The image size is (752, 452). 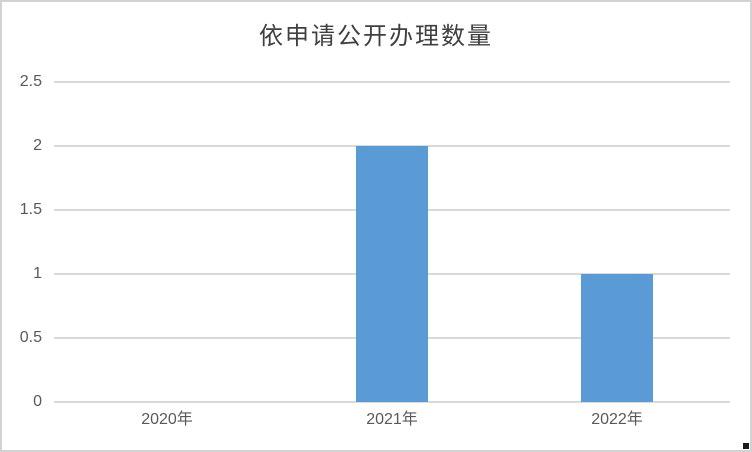 What do you see at coordinates (617, 419) in the screenshot?
I see `x-tick-label: 2022年` at bounding box center [617, 419].